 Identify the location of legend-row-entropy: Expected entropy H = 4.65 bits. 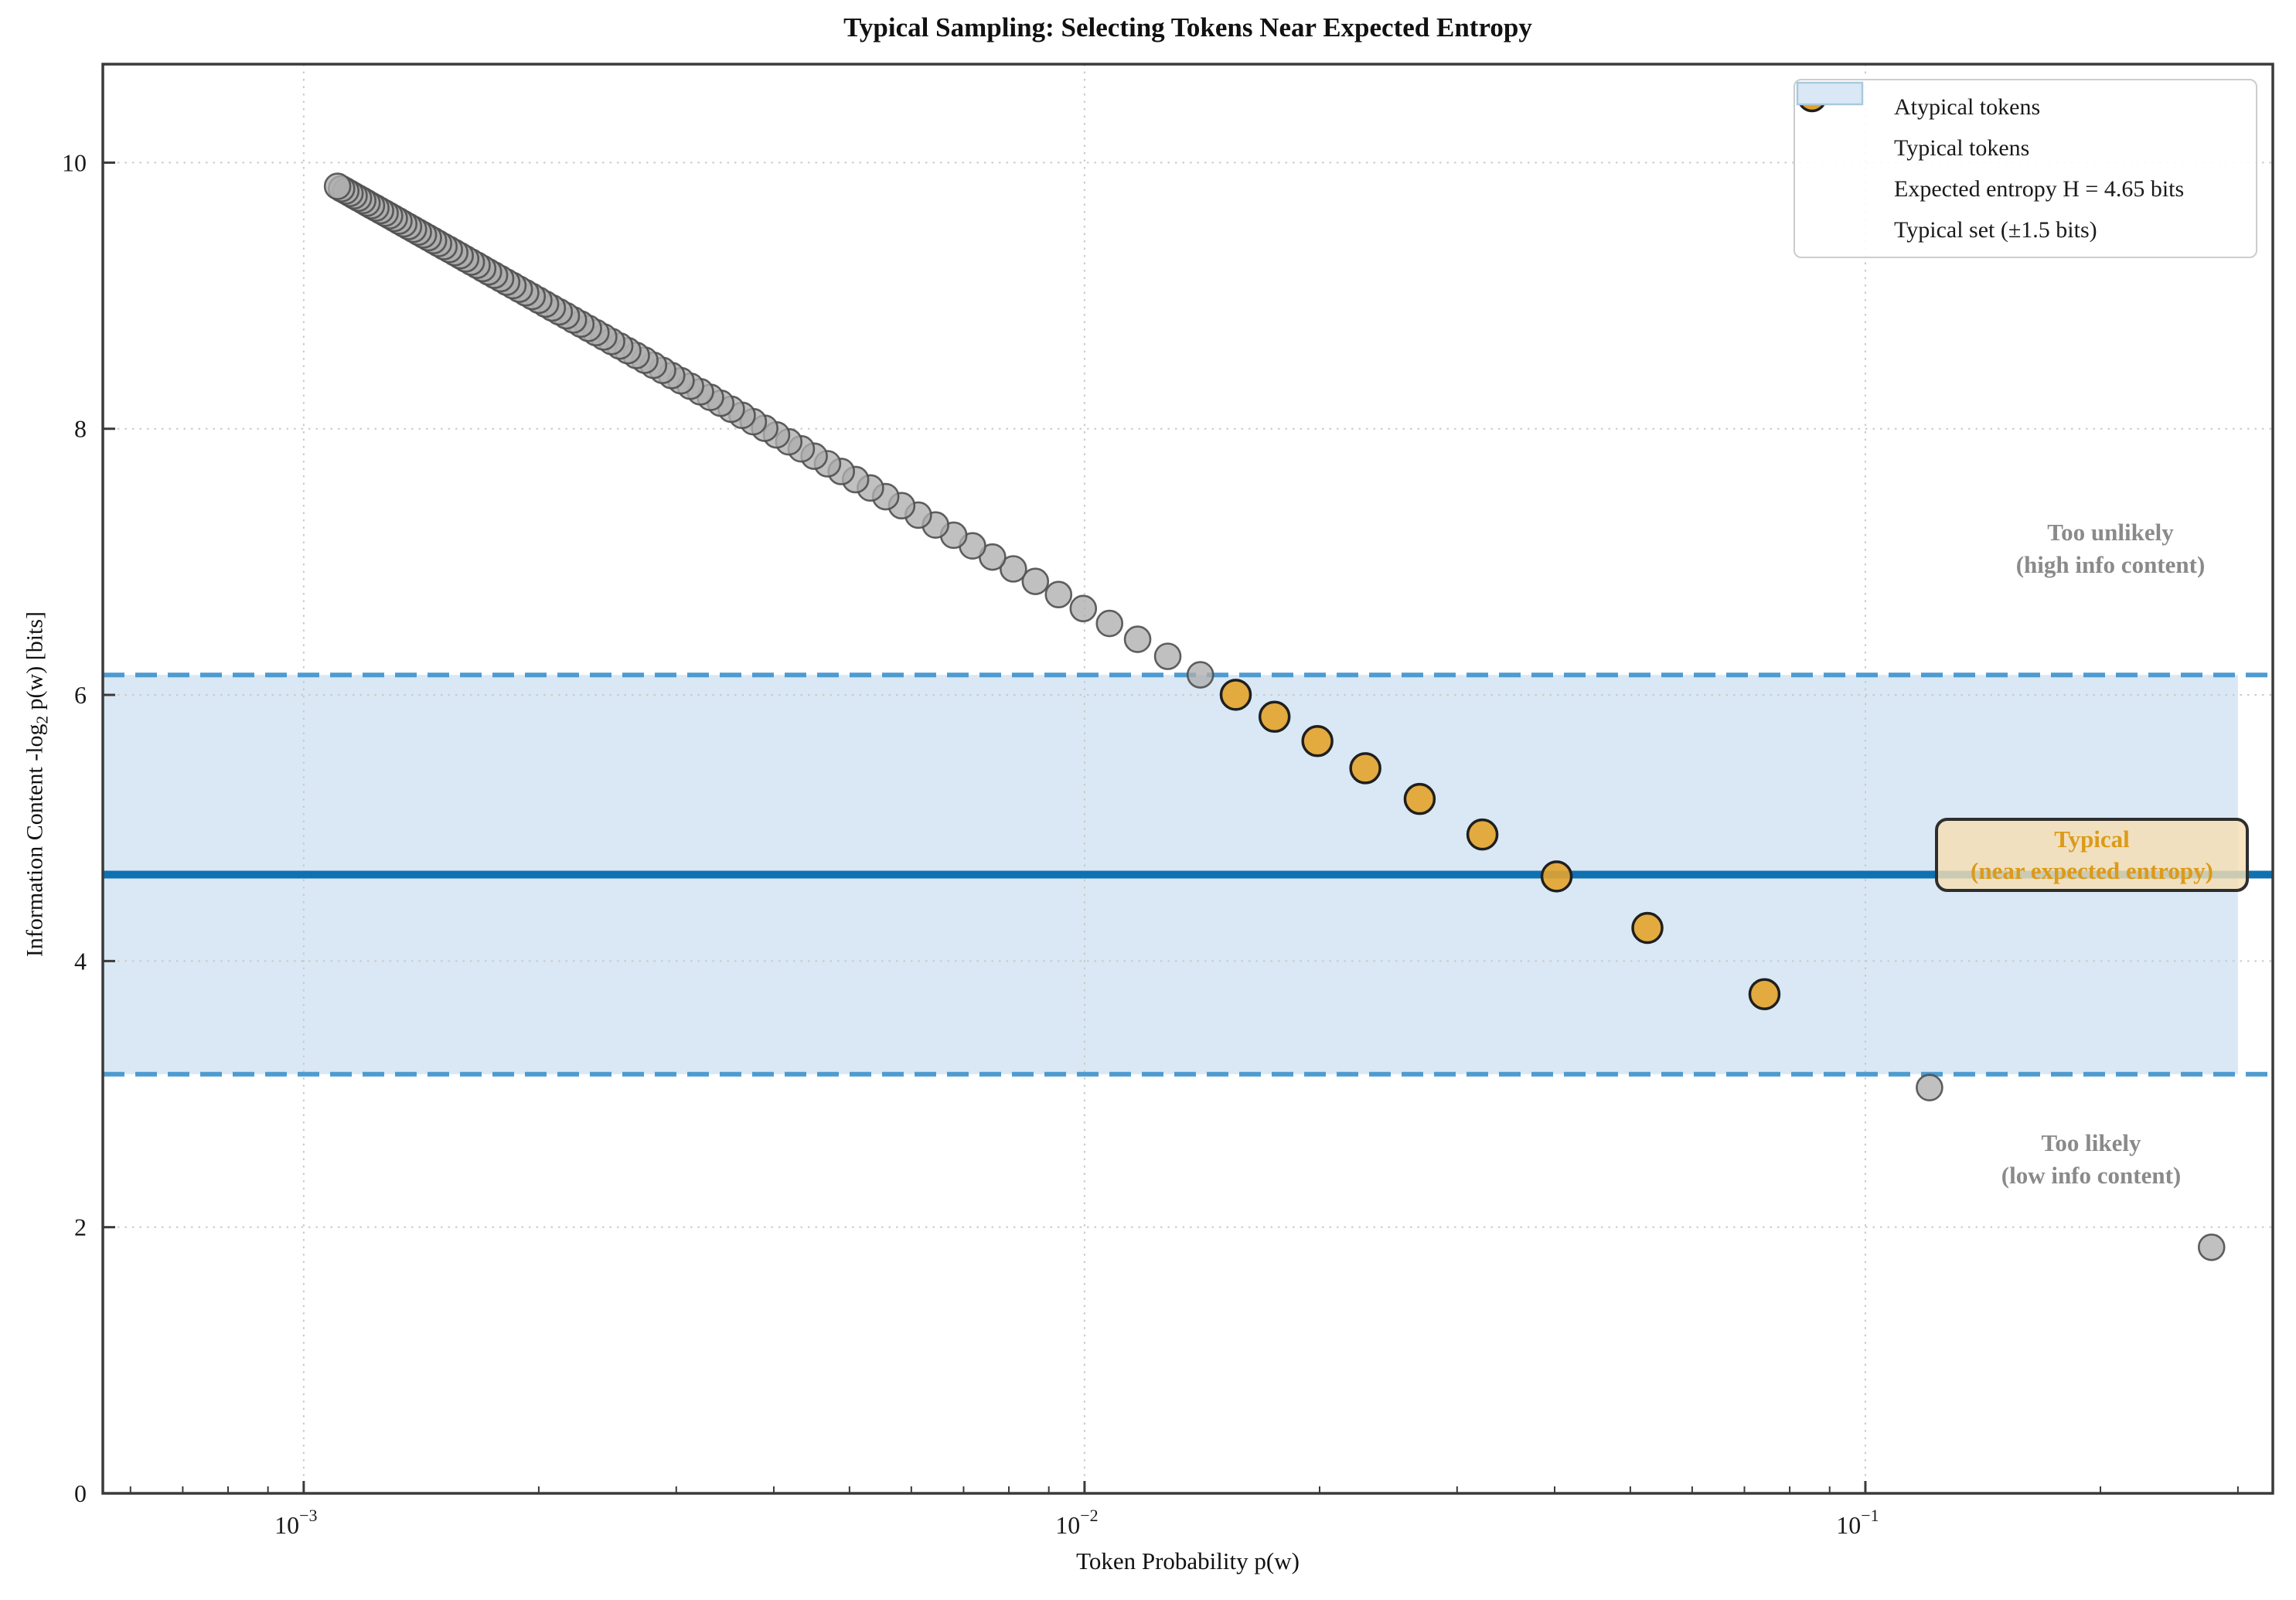
(2026, 146).